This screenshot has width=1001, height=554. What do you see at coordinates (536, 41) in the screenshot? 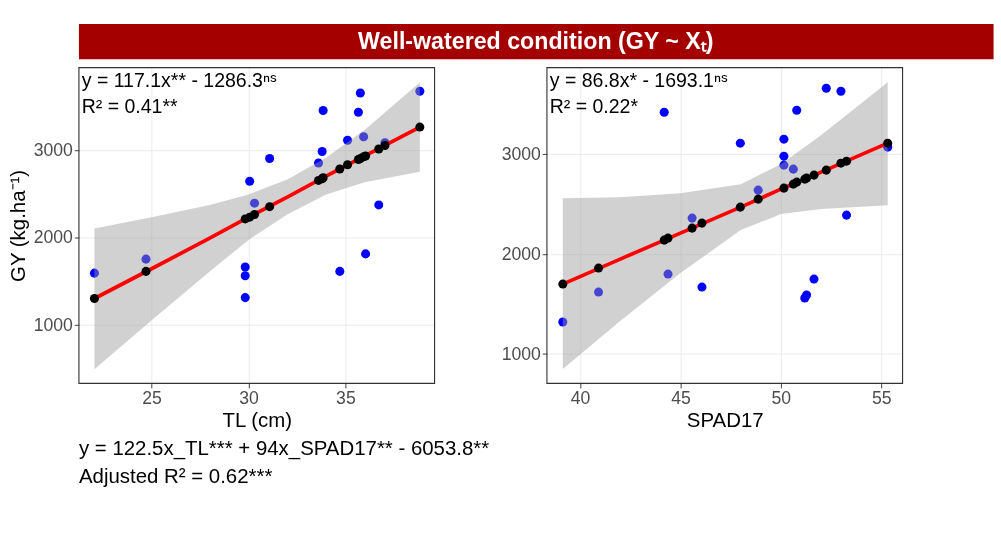
I see `text: Well-watered condition (GY ~ Xₜ)` at bounding box center [536, 41].